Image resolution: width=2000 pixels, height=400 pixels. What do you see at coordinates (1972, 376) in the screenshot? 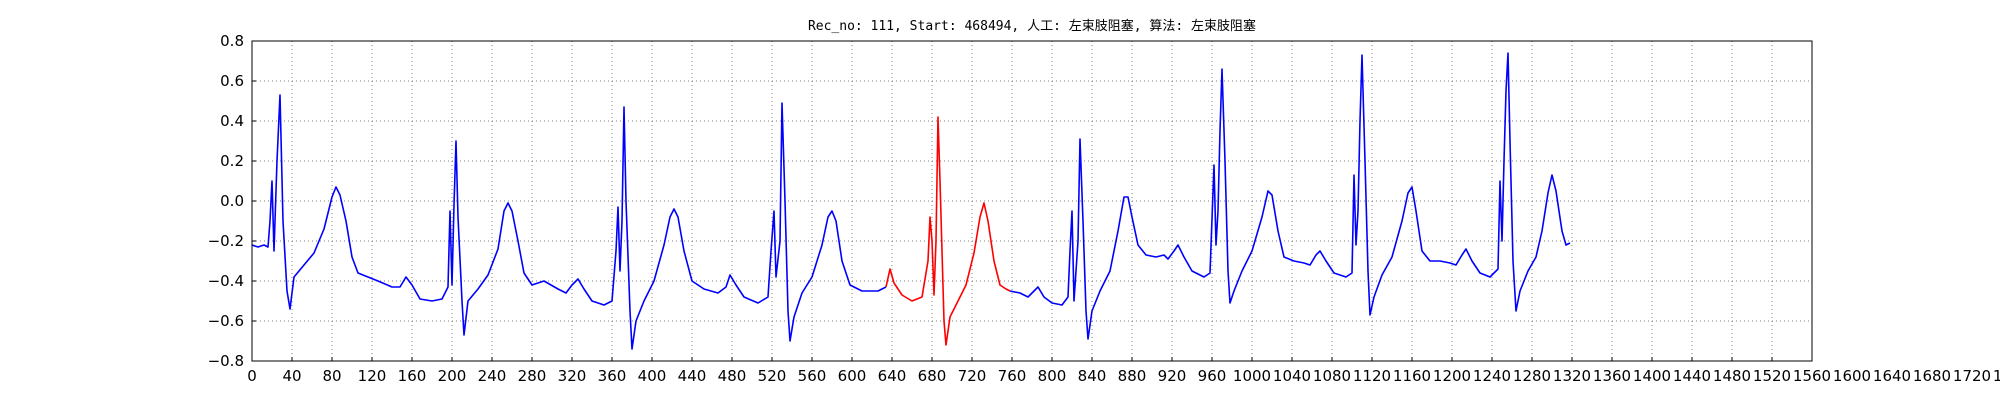
I see `x-tick-label: 1720` at bounding box center [1972, 376].